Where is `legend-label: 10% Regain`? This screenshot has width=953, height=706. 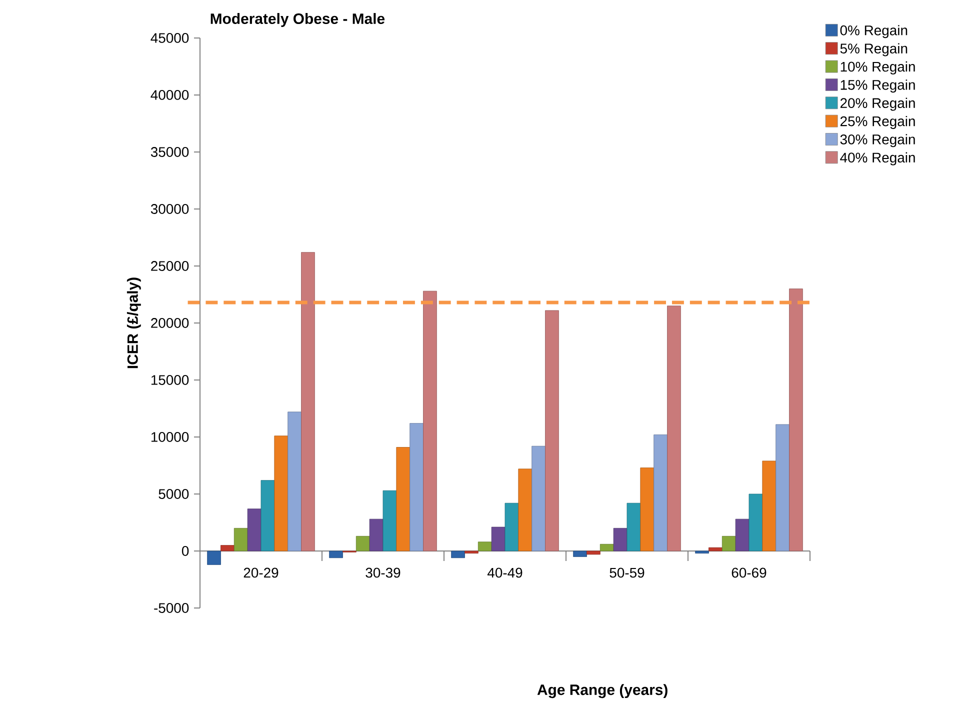
legend-label: 10% Regain is located at coordinates (877, 67).